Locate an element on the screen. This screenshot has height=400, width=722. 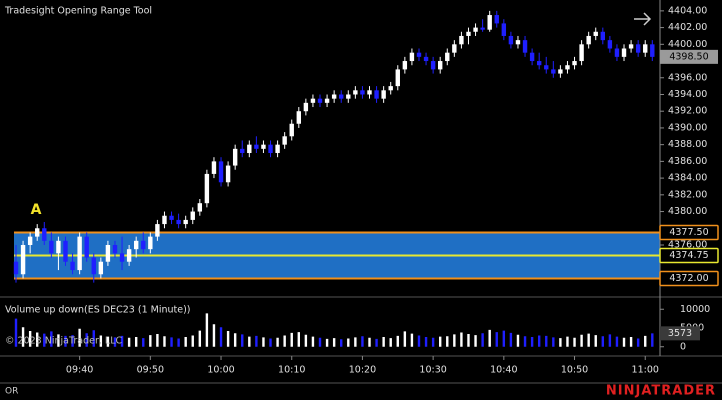
nav-arrow is located at coordinates (643, 19).